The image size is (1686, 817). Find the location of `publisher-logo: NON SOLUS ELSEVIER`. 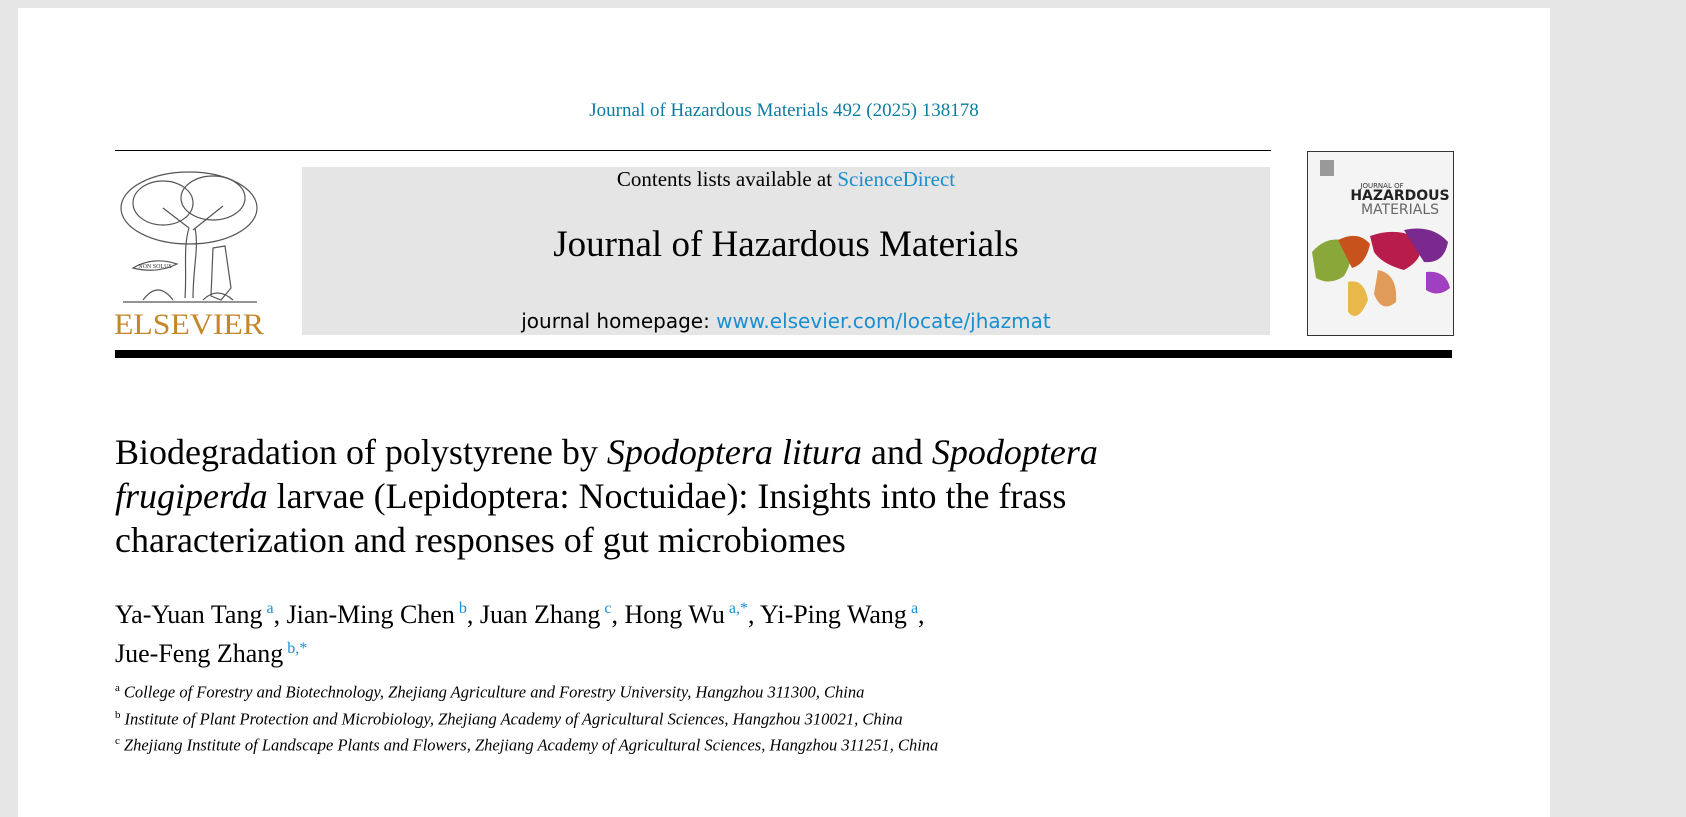

publisher-logo: NON SOLUS ELSEVIER is located at coordinates (189, 254).